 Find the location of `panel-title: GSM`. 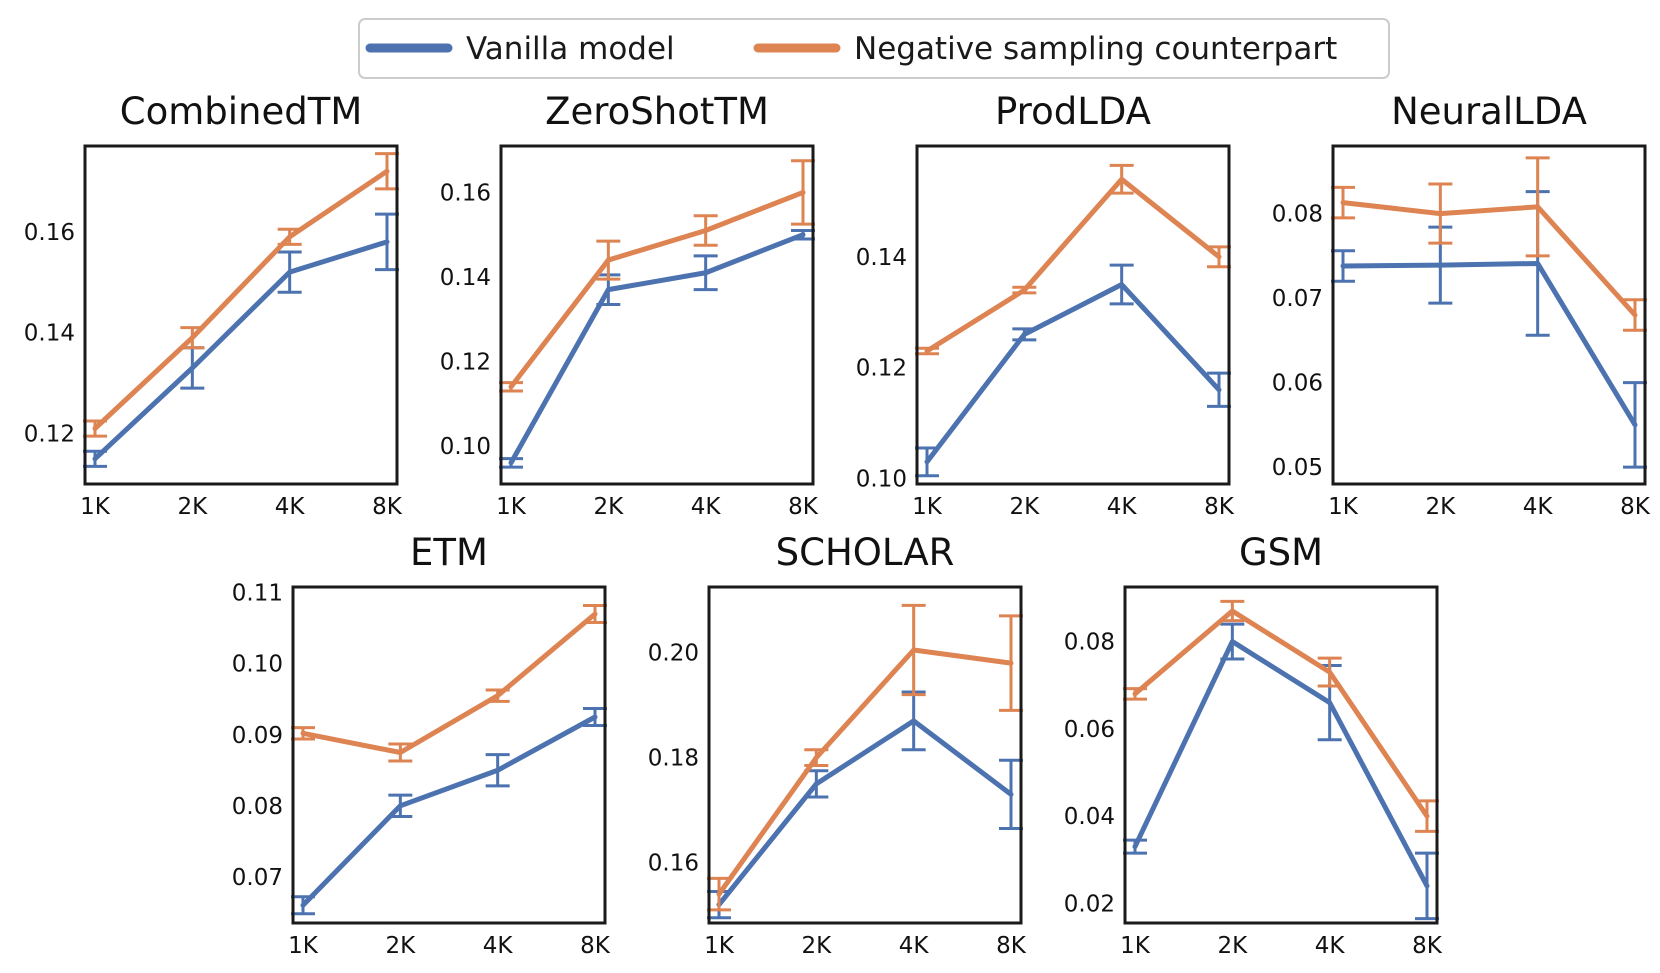

panel-title: GSM is located at coordinates (1281, 552).